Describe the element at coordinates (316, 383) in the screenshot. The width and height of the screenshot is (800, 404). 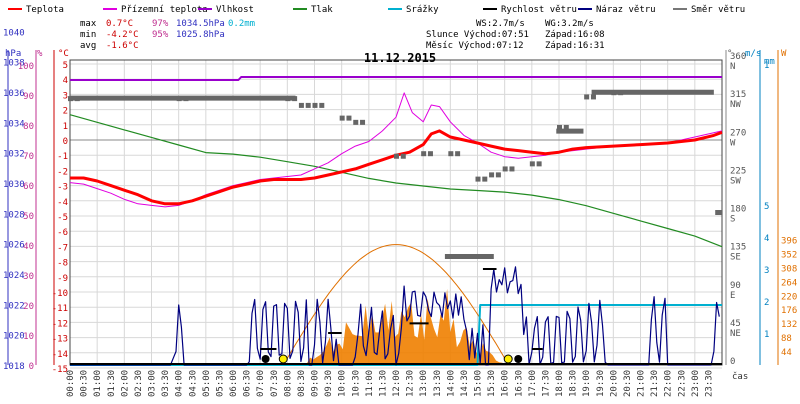
I see `time-tick-label: 09:00` at that location.